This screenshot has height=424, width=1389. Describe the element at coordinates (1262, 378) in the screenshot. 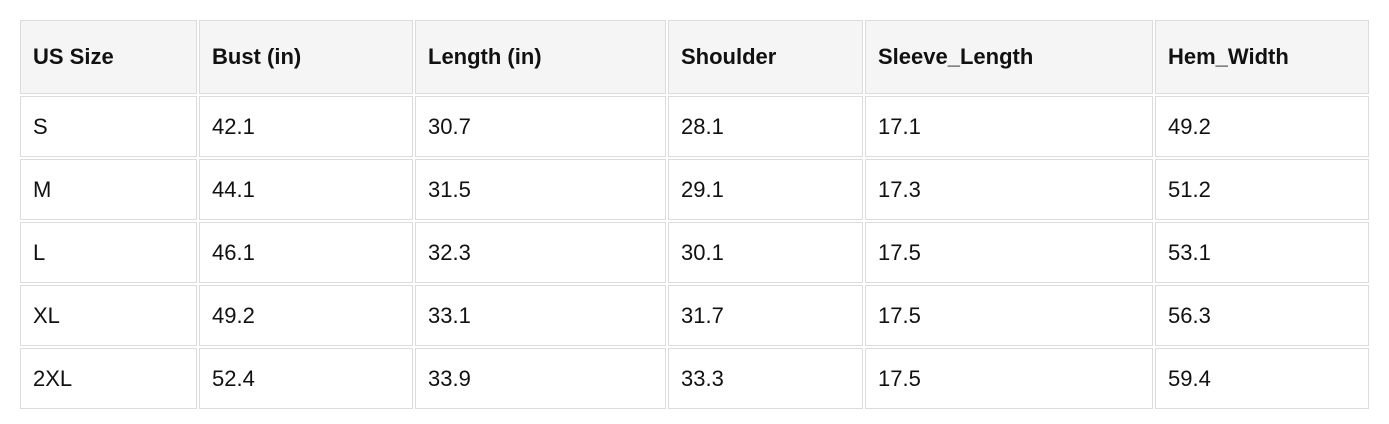

I see `table-cell: 59.4` at that location.